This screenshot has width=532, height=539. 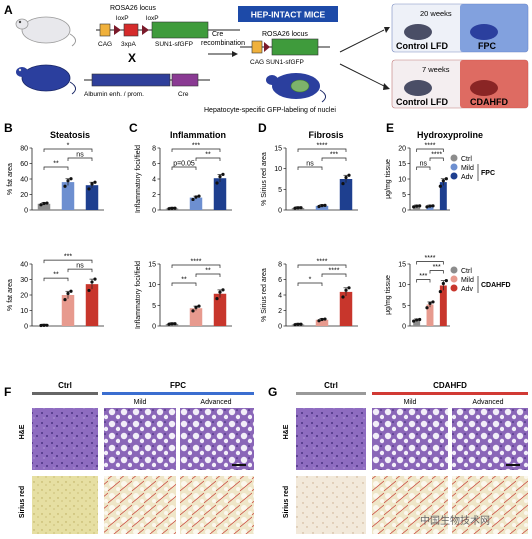 I want to click on y-tick-label: 6, so click(x=154, y=164).